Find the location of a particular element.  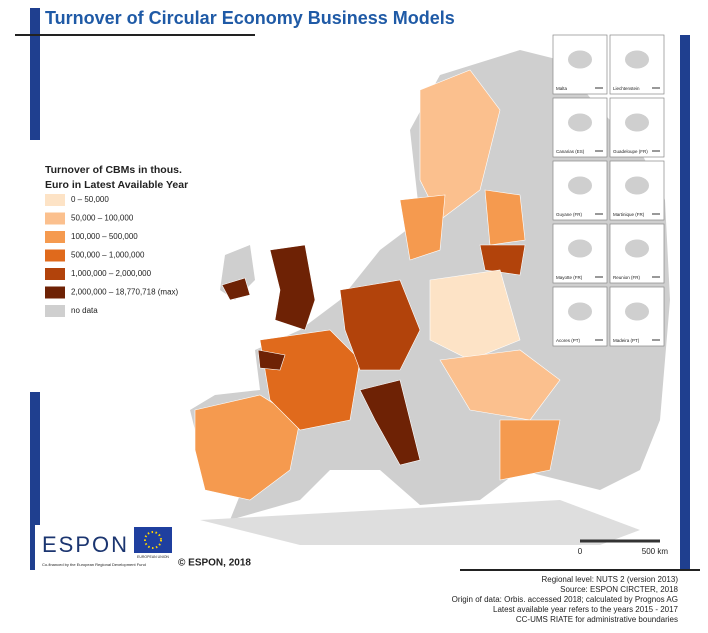

africa-coast is located at coordinates (420, 522).